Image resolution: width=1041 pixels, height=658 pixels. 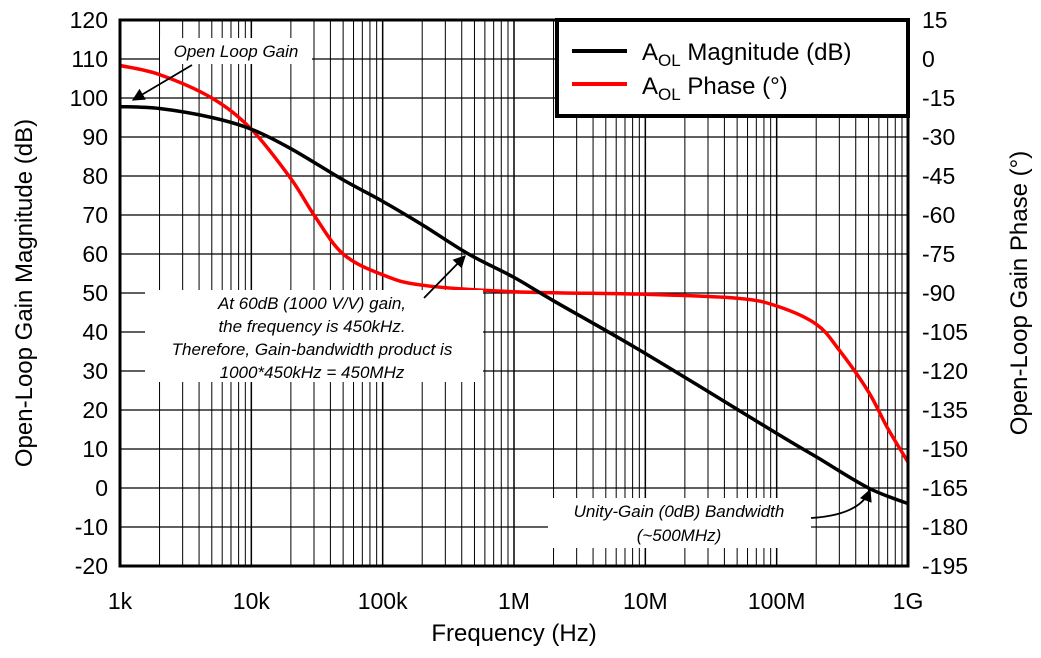 I want to click on y2-tick-label: -90, so click(x=938, y=293).